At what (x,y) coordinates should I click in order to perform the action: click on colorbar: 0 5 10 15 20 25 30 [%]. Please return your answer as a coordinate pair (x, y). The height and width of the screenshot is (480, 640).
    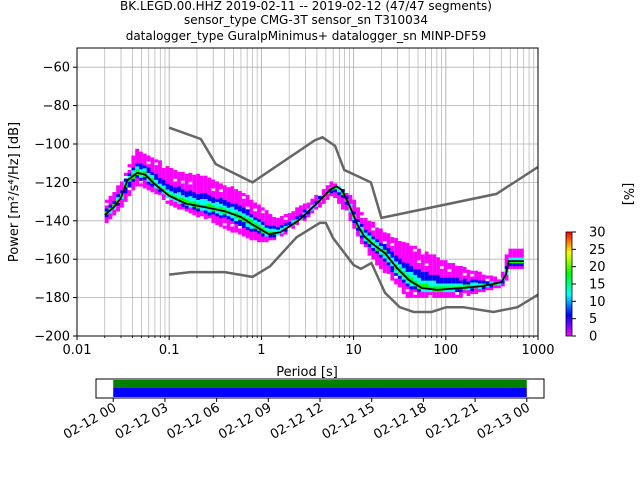
    Looking at the image, I should click on (600, 264).